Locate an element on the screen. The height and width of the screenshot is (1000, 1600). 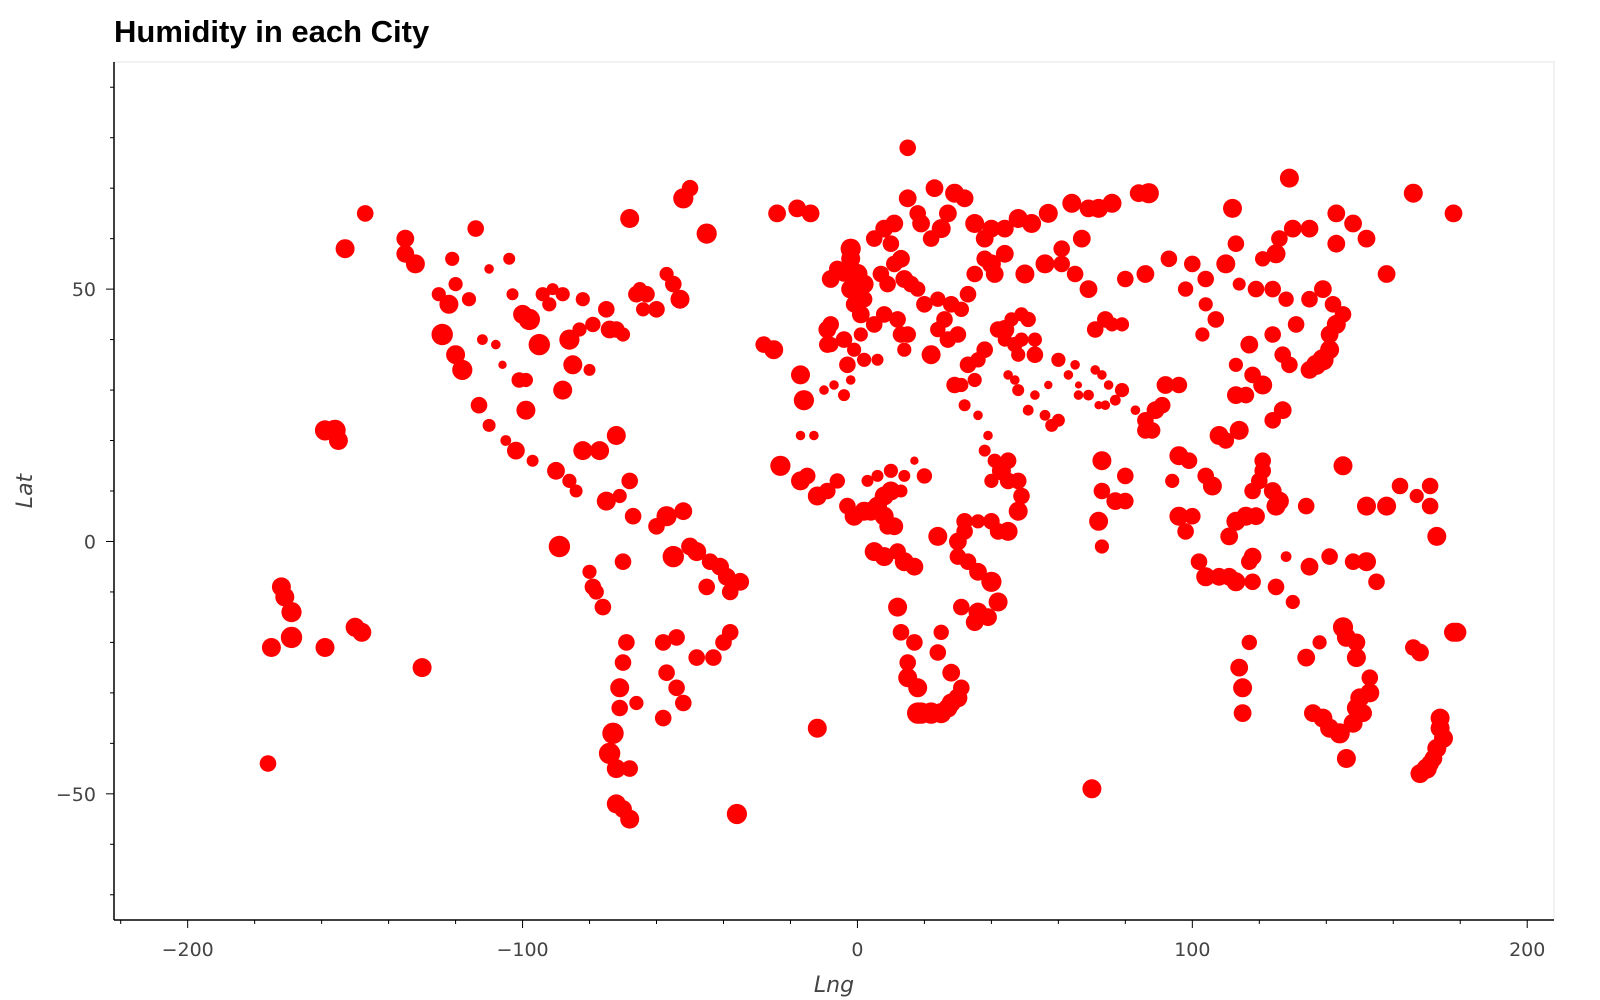
y-axis-ticks: −50 0 50 is located at coordinates (85, 491).